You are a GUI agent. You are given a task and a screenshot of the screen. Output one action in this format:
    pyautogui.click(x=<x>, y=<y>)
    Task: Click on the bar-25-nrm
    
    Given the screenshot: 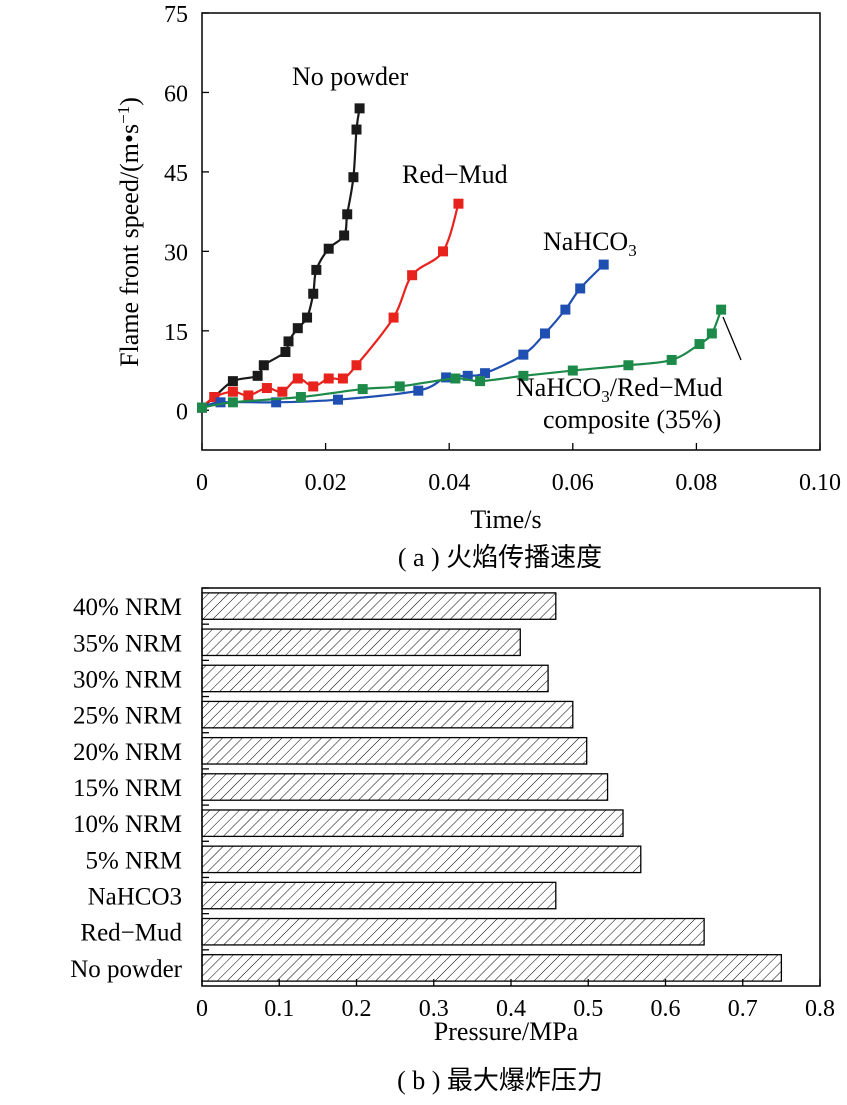 What is the action you would take?
    pyautogui.click(x=387, y=714)
    